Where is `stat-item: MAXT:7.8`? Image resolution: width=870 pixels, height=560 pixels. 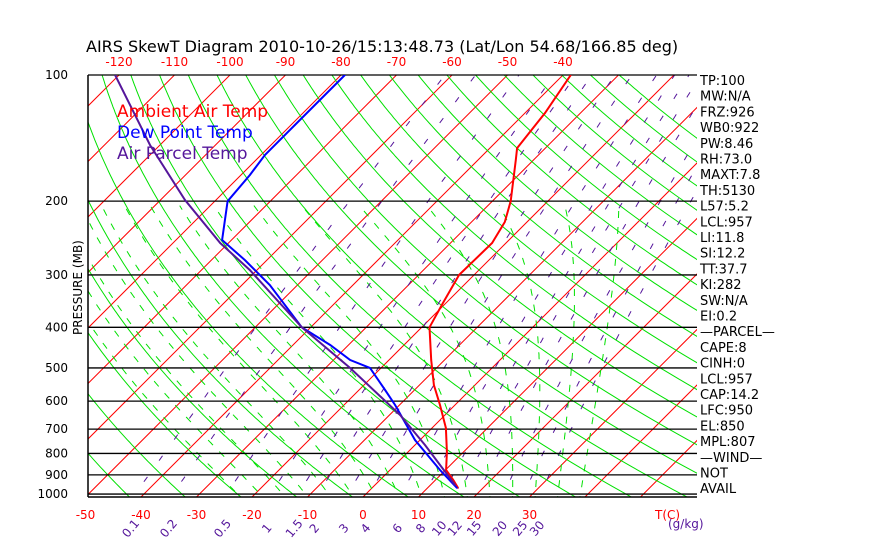 stat-item: MAXT:7.8 is located at coordinates (730, 175).